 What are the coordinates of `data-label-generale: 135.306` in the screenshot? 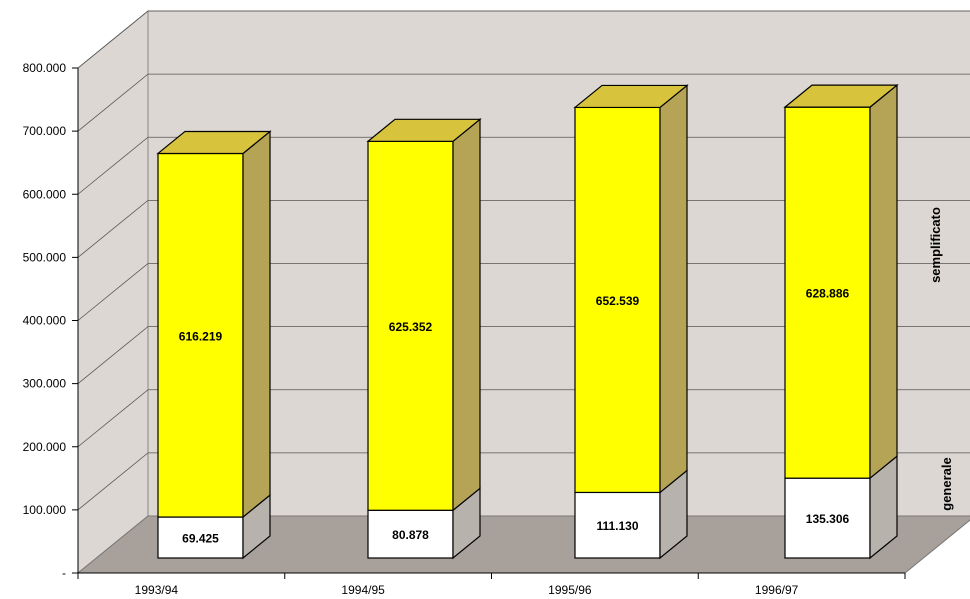 It's located at (828, 519).